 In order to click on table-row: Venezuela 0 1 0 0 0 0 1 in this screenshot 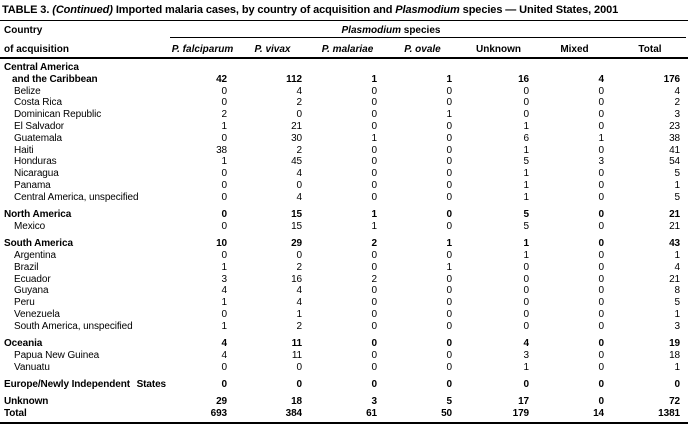, I will do `click(344, 315)`.